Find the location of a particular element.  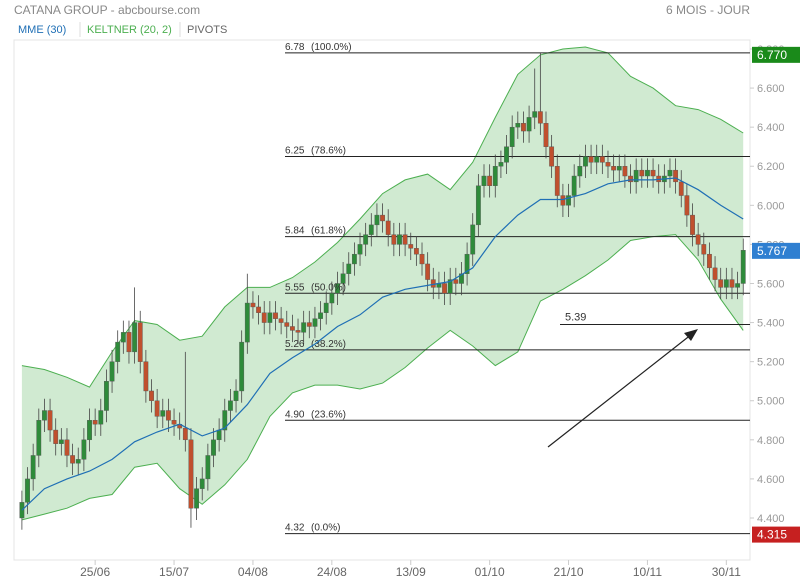

pivot-label: 4.90 is located at coordinates (295, 414).